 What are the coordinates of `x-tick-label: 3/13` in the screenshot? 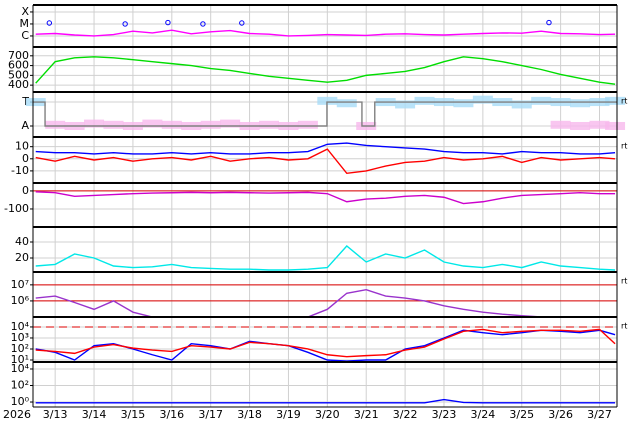 It's located at (55, 414).